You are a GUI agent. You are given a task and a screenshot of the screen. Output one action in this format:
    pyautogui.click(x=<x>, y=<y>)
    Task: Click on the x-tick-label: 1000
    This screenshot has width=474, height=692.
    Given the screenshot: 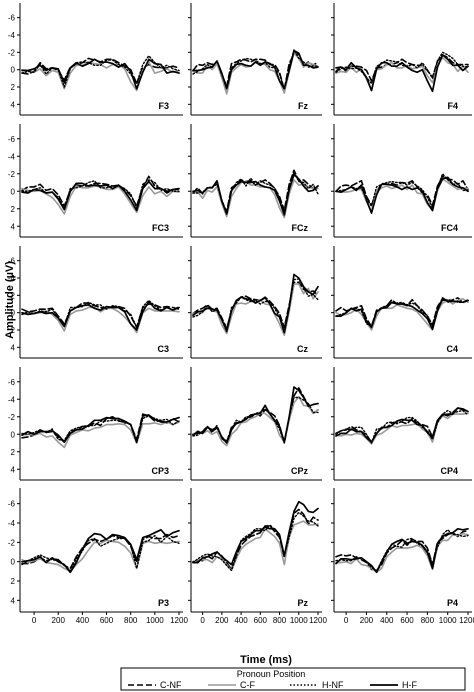 What is the action you would take?
    pyautogui.click(x=299, y=620)
    